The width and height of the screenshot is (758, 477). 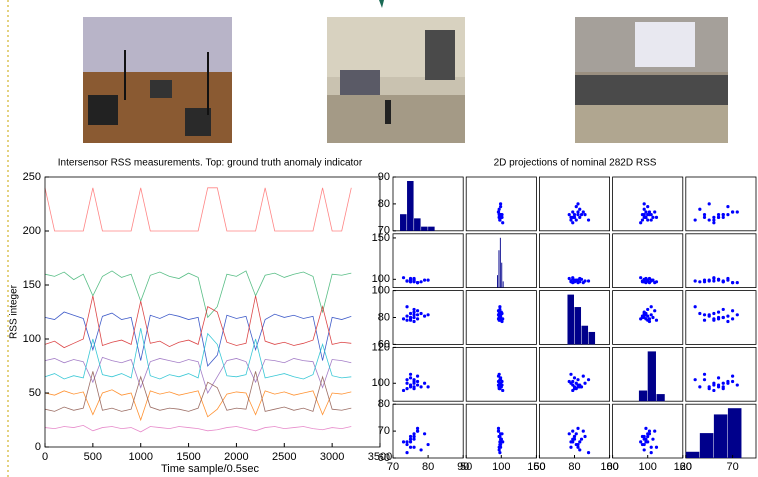 I want to click on y-tick-label: 90, so click(x=384, y=177).